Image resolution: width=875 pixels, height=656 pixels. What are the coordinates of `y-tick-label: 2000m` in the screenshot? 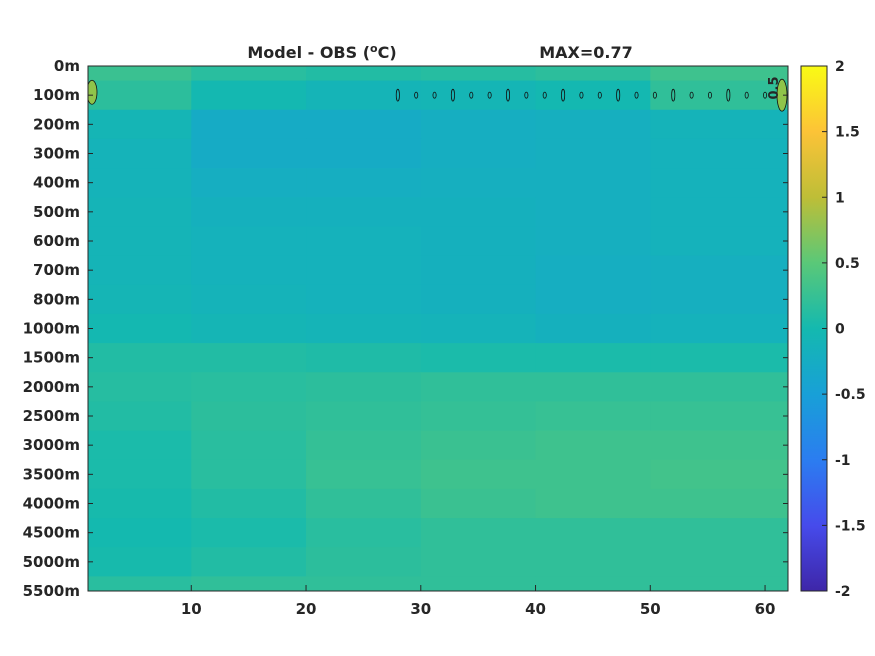 It's located at (51, 387).